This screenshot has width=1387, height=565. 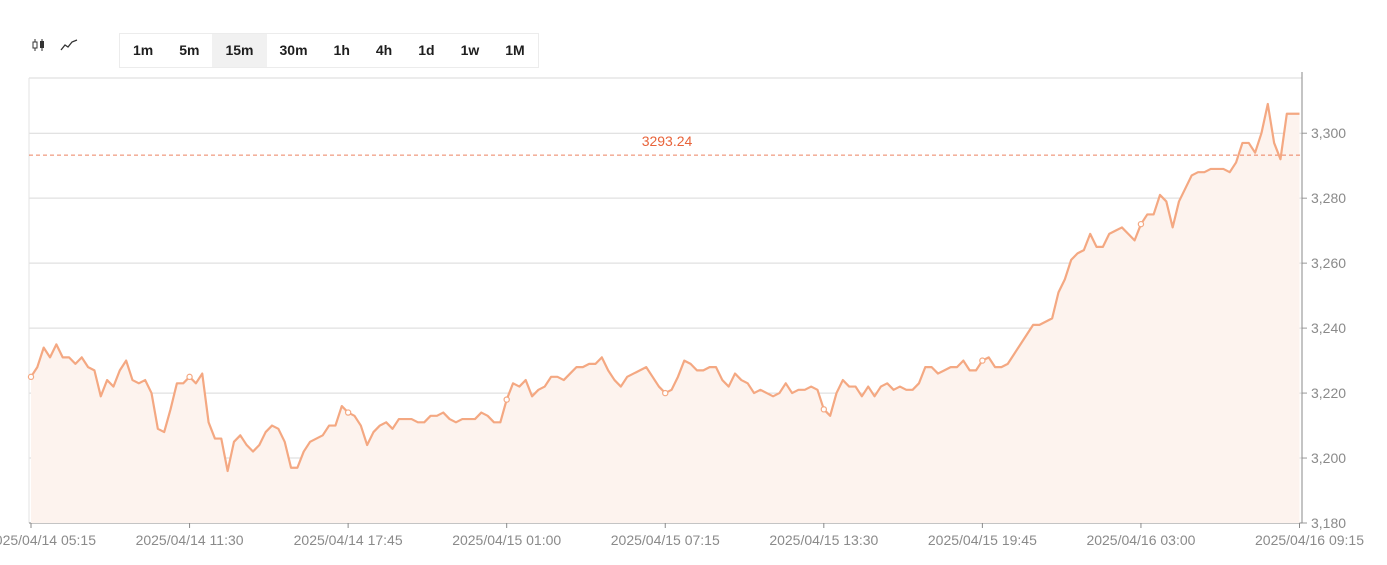 What do you see at coordinates (1309, 540) in the screenshot?
I see `x-tick-label: 2025/04/16 09:15` at bounding box center [1309, 540].